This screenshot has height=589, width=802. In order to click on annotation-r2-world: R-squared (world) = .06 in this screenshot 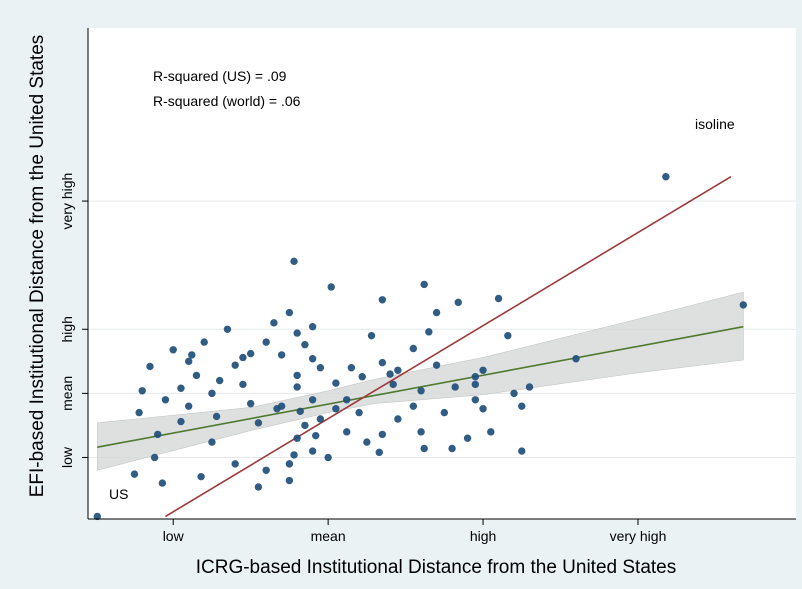, I will do `click(227, 101)`.